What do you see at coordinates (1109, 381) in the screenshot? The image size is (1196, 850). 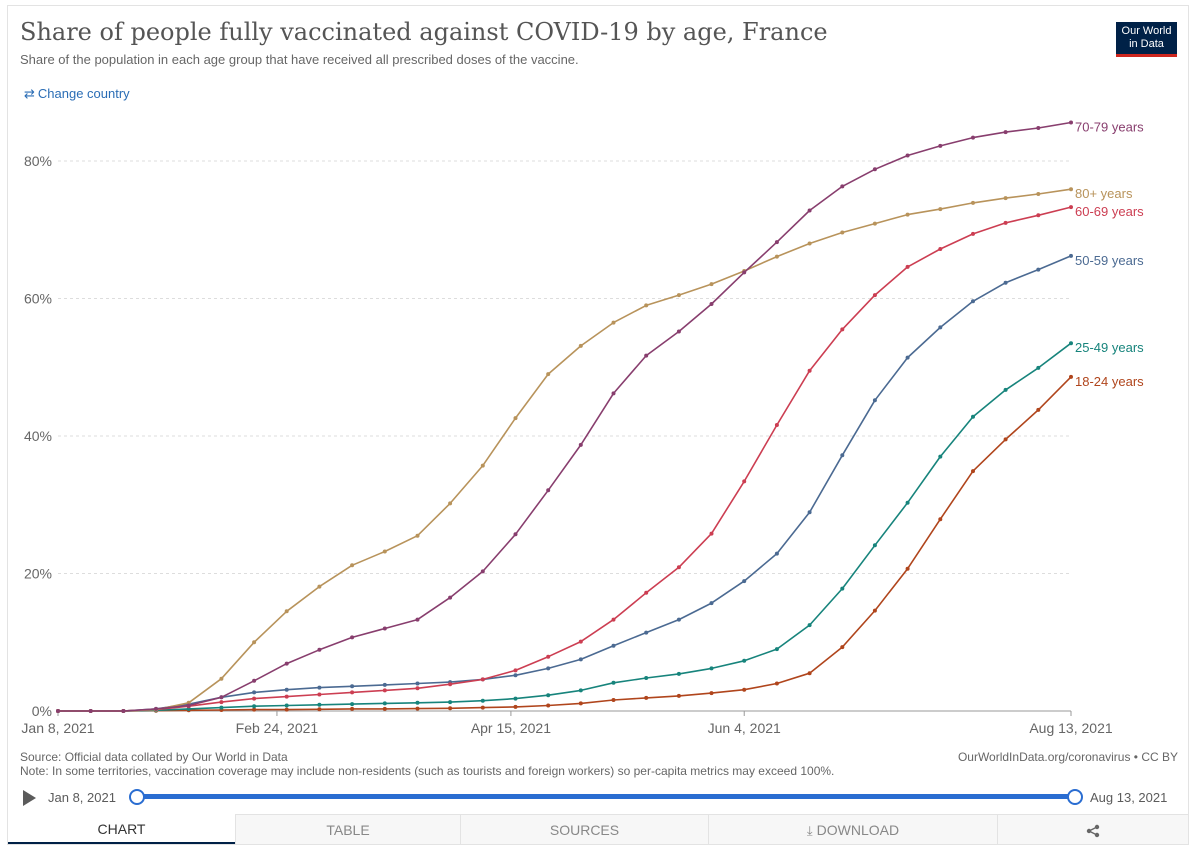 I see `series-label: 18-24 years` at bounding box center [1109, 381].